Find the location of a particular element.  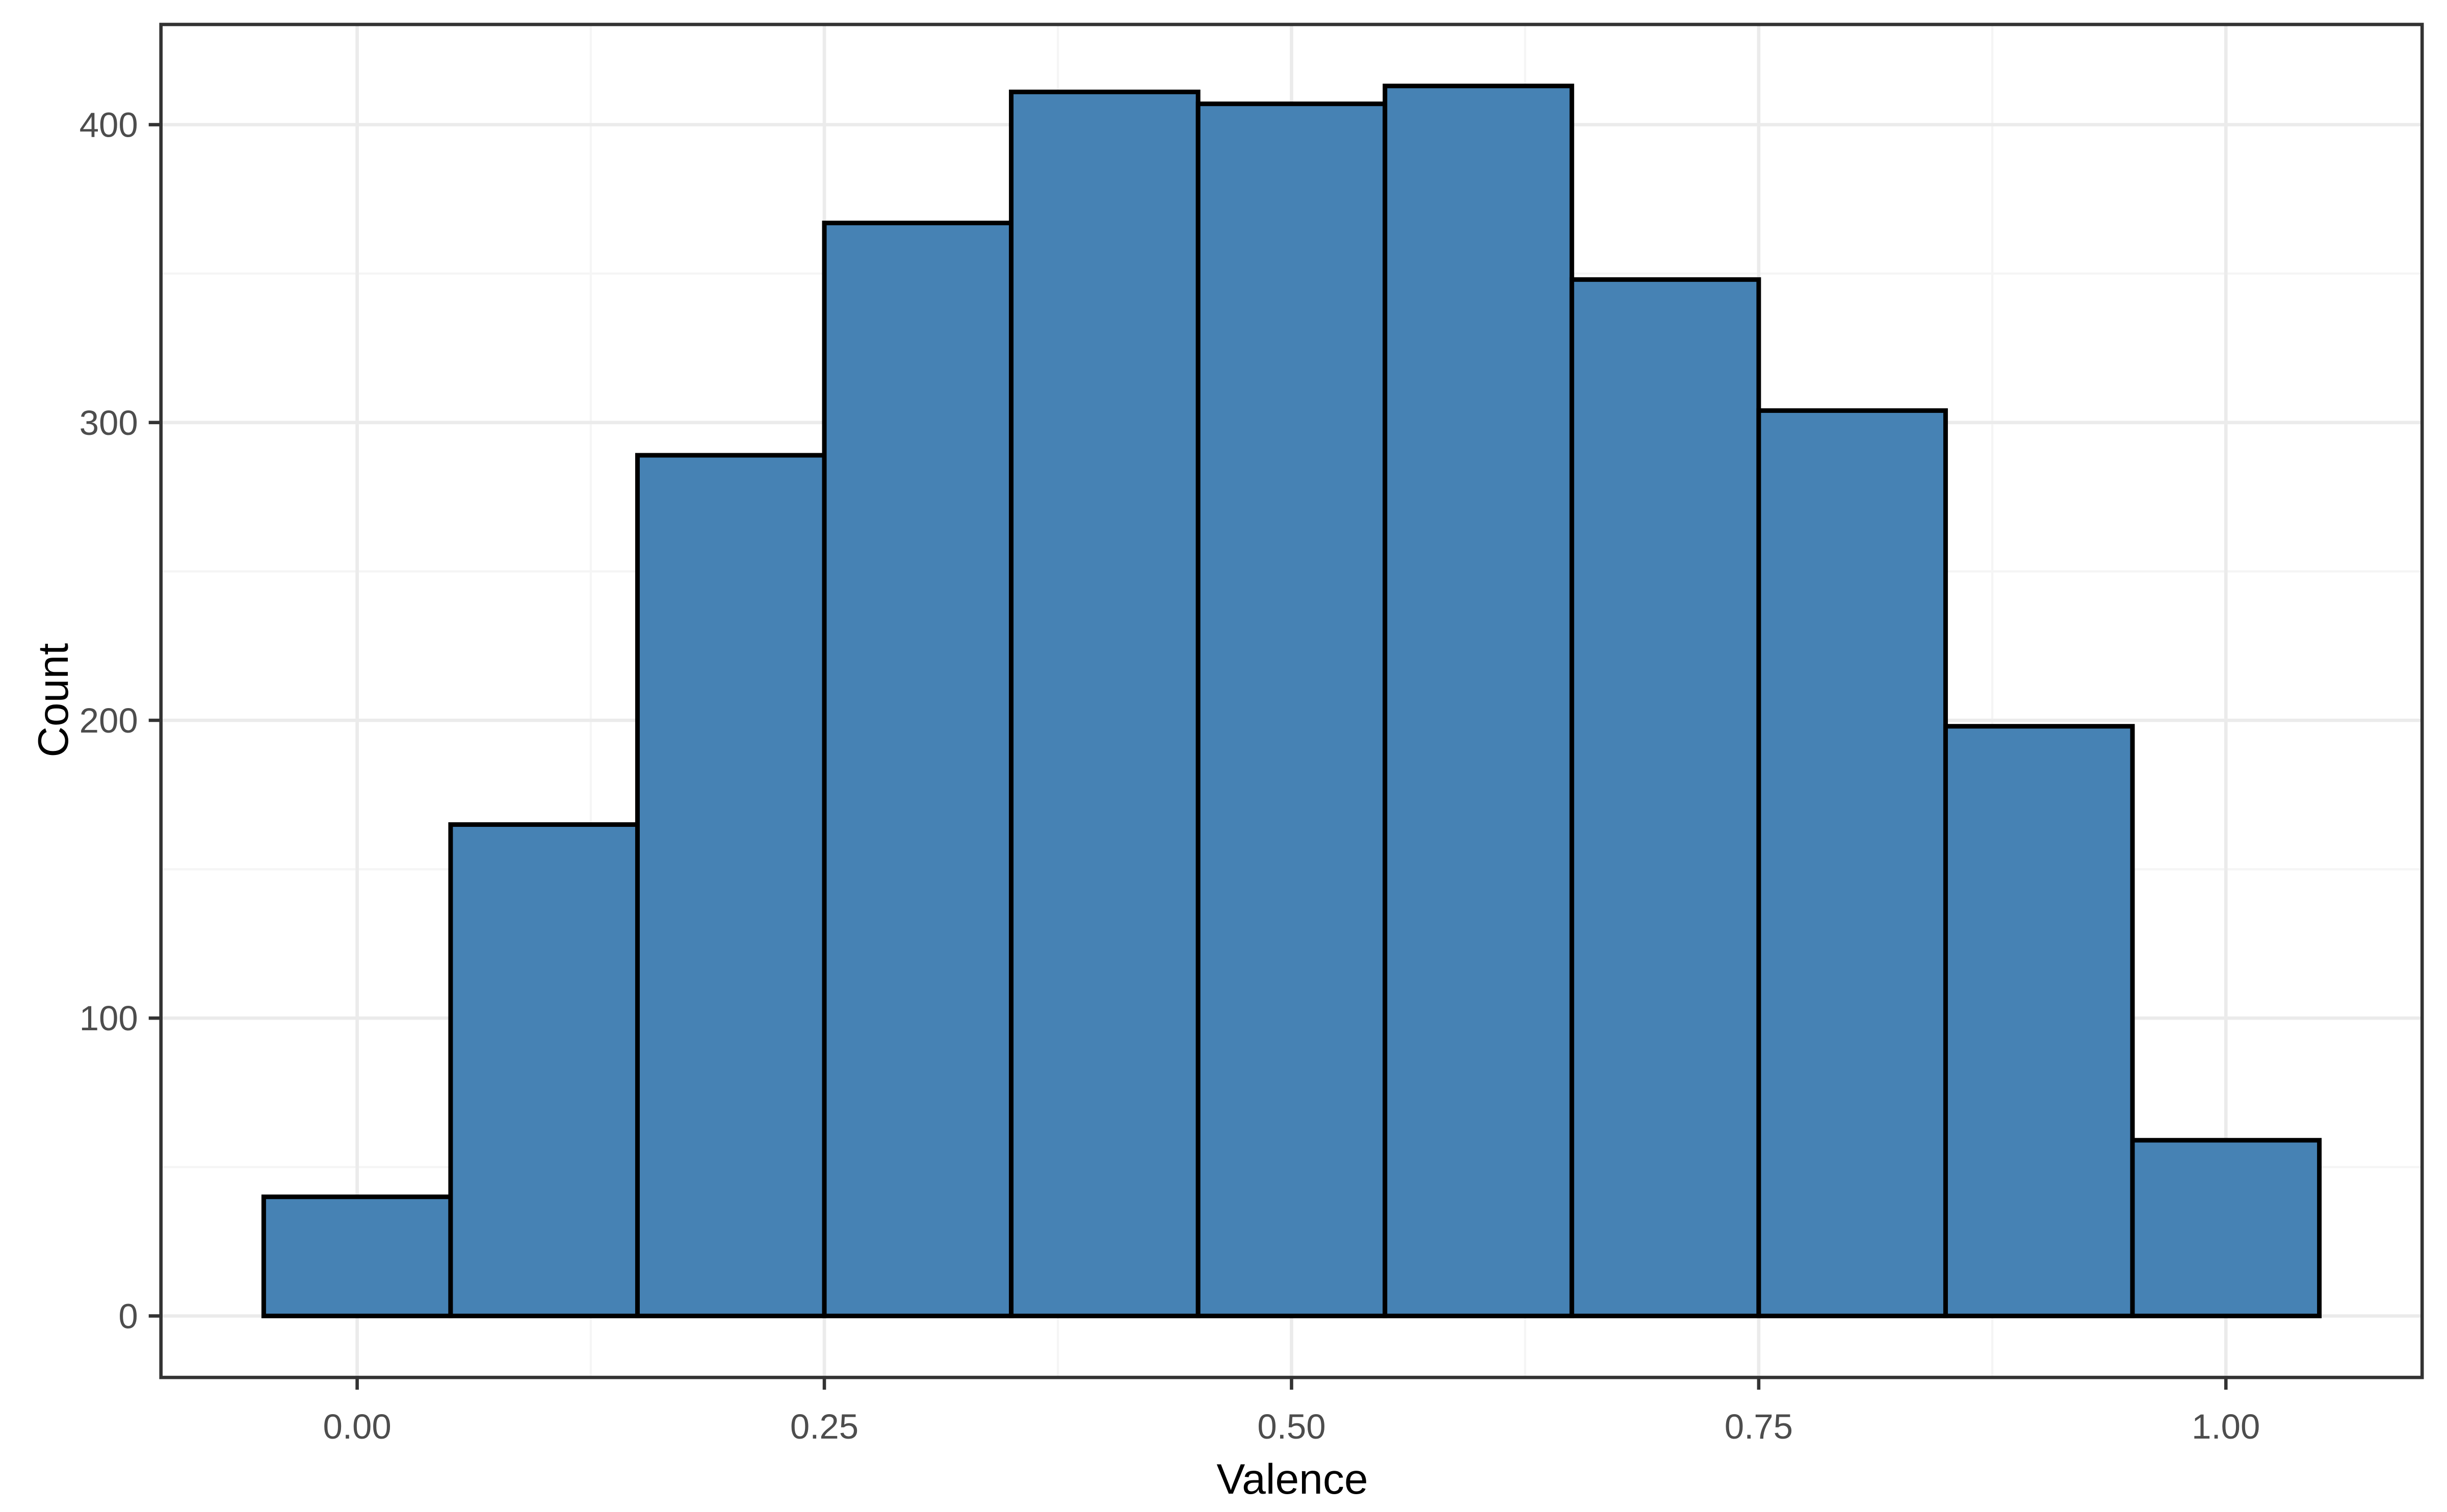

y-tick-label: 100 is located at coordinates (109, 1018).